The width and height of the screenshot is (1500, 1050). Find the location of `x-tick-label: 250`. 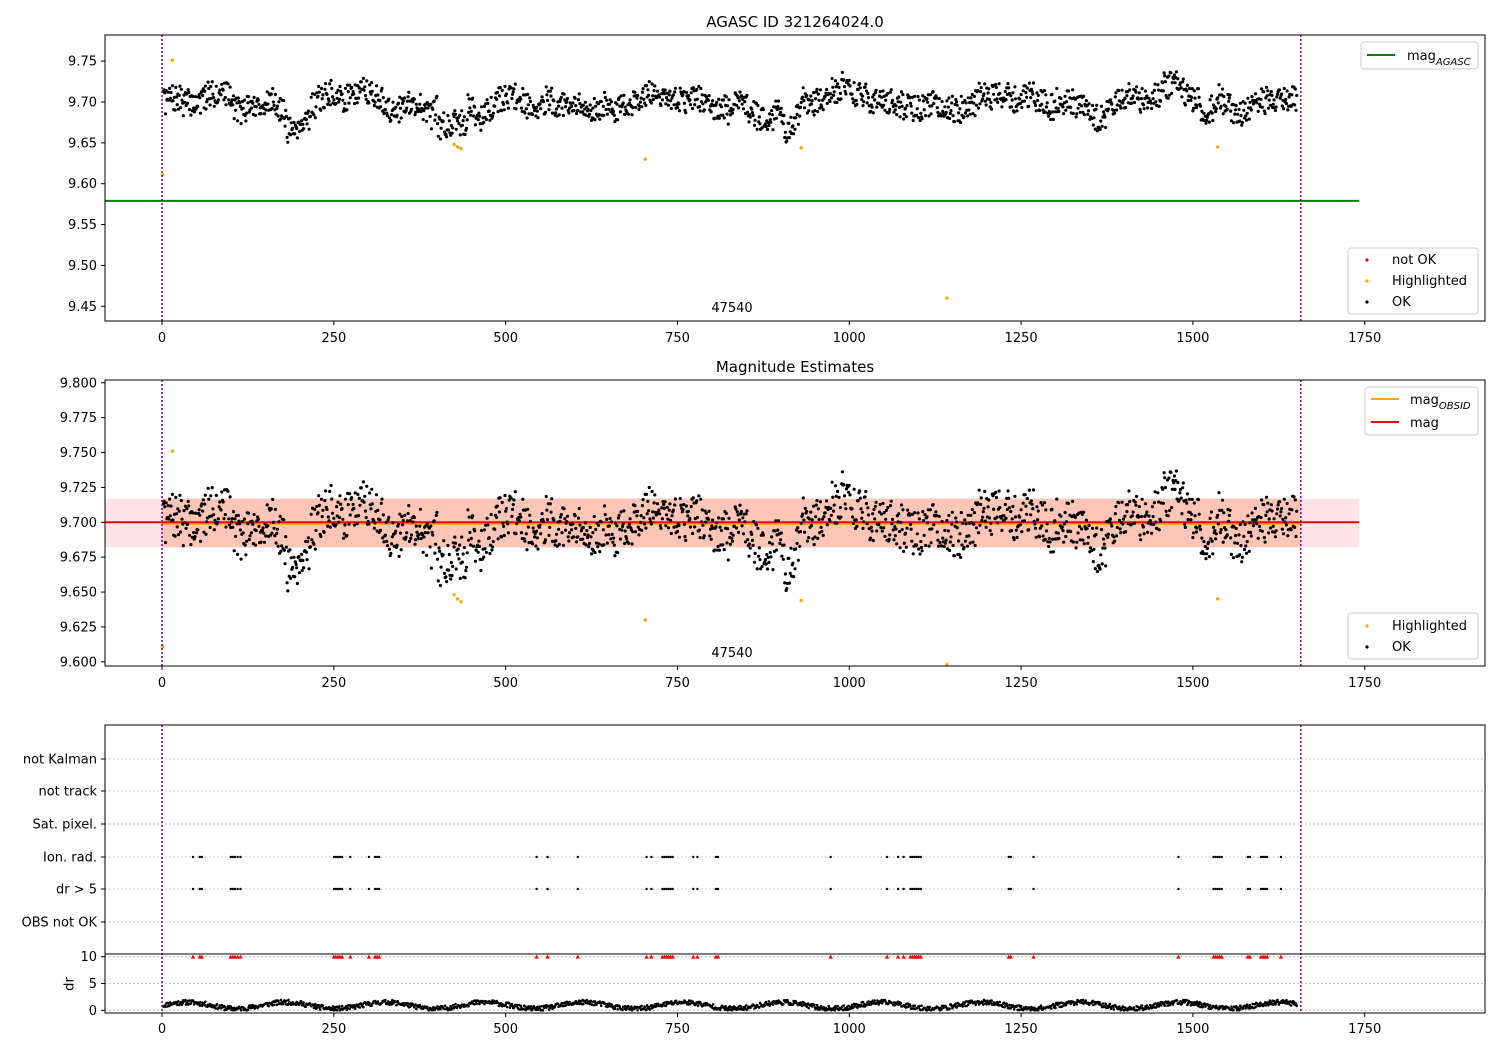

x-tick-label: 250 is located at coordinates (333, 683).